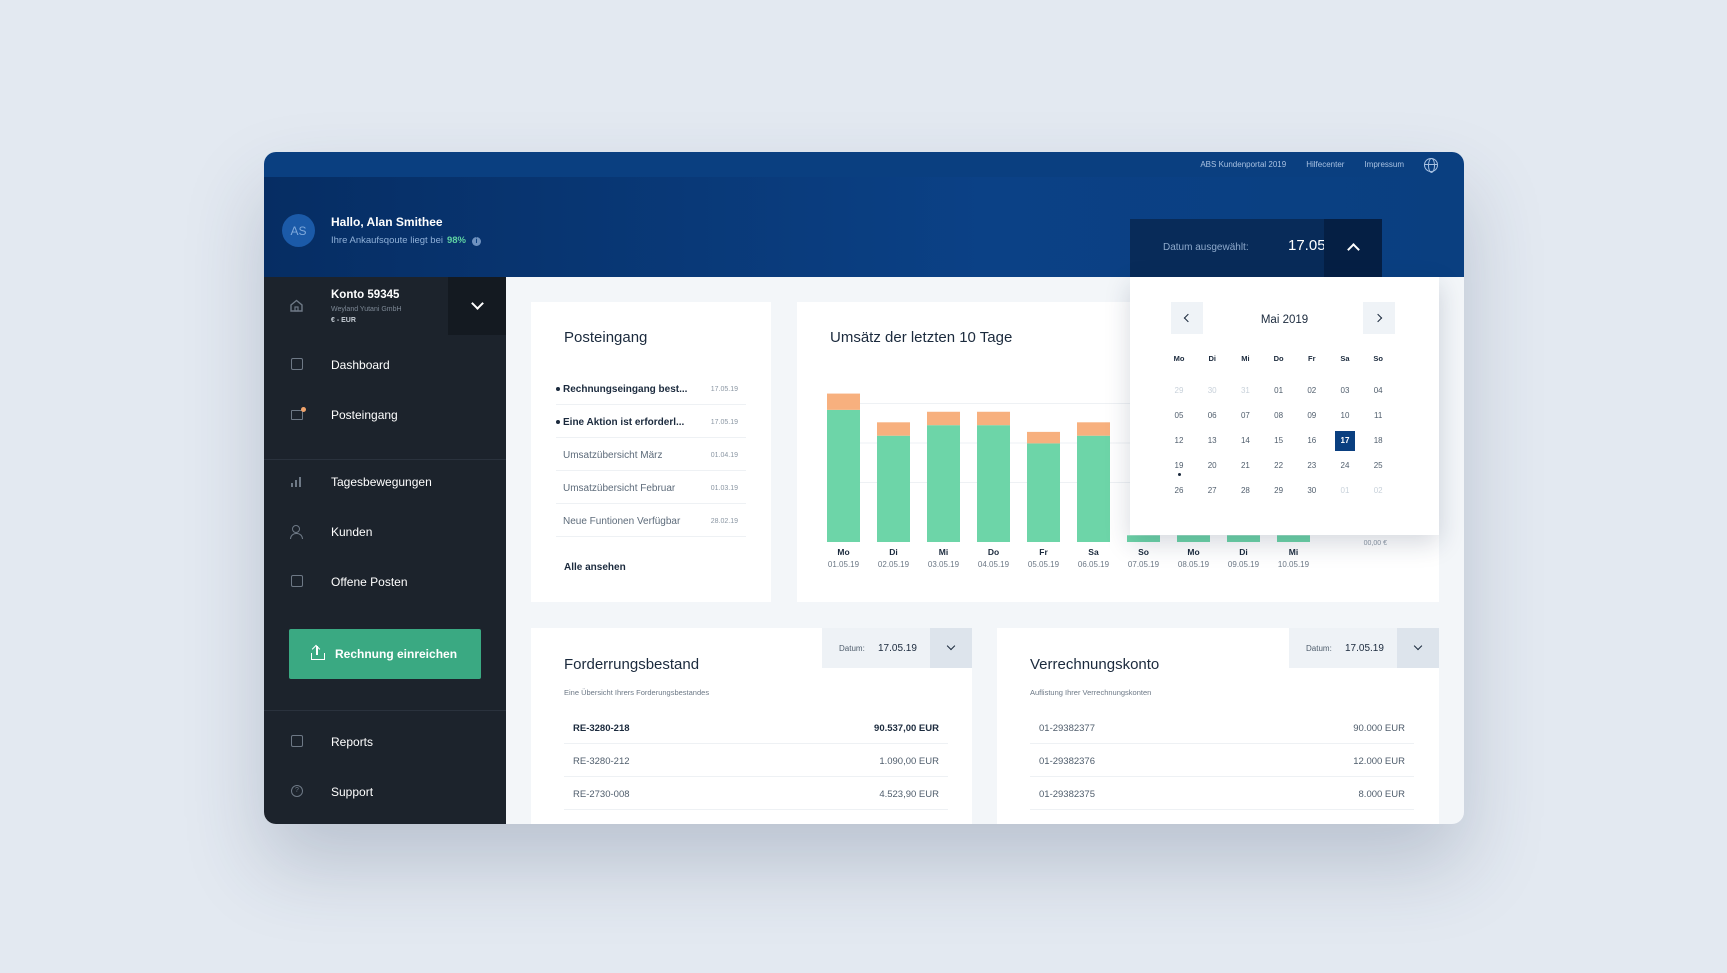  What do you see at coordinates (1353, 248) in the screenshot?
I see `chevron-up-icon` at bounding box center [1353, 248].